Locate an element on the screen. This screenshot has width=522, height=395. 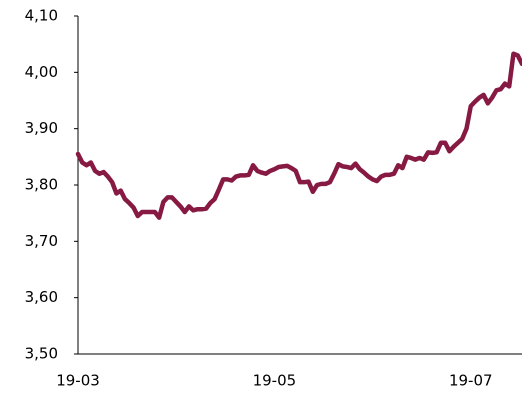
y-tick-label: 3,90 is located at coordinates (41, 128).